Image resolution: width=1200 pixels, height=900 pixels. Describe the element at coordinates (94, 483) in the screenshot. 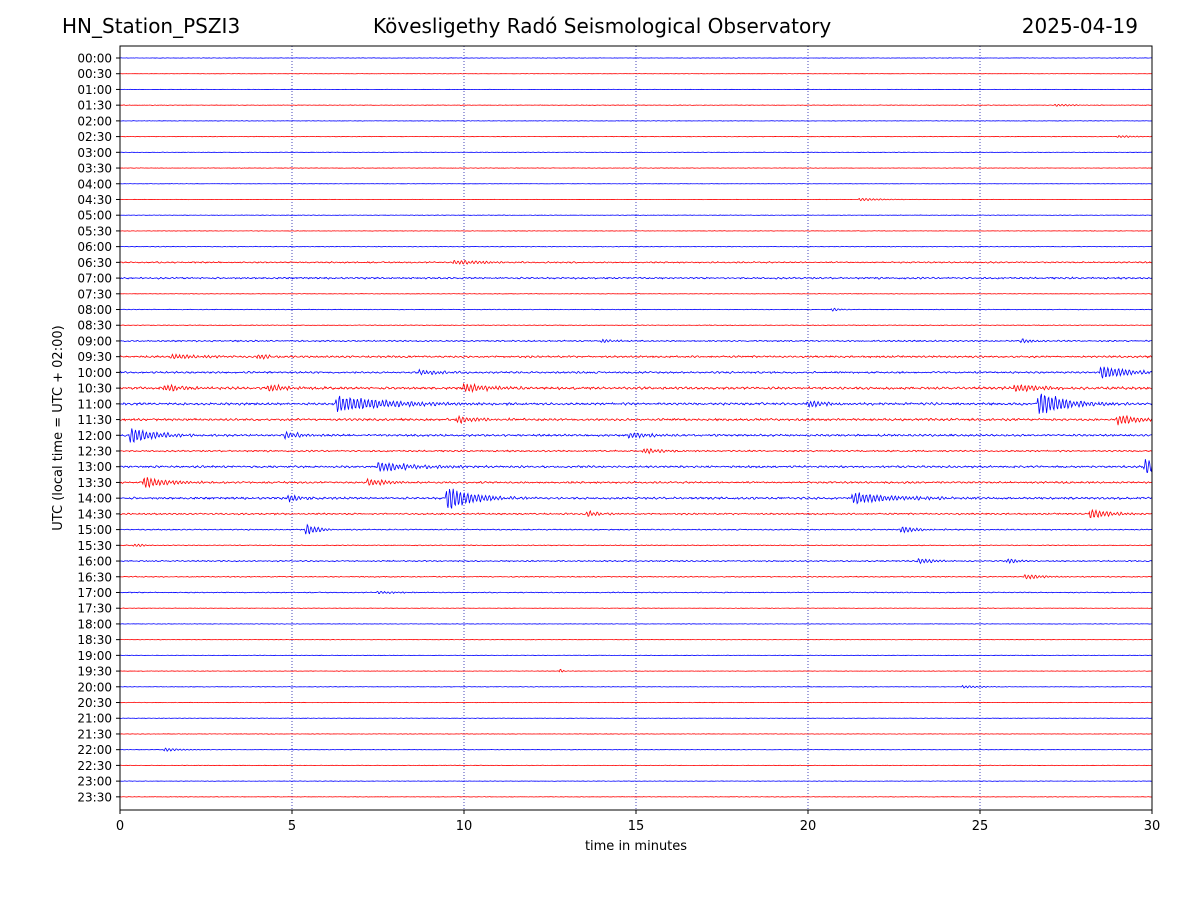

I see `y-tick-label: 13:30` at that location.